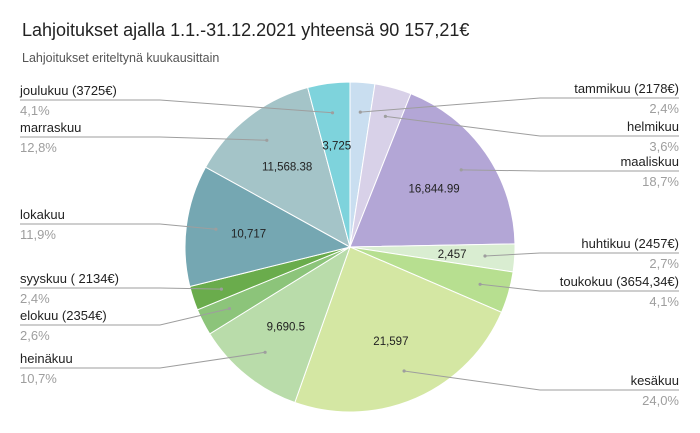 The width and height of the screenshot is (700, 433). I want to click on chart-subtitle: Lahjoitukset eriteltynä kuukausittain, so click(121, 58).